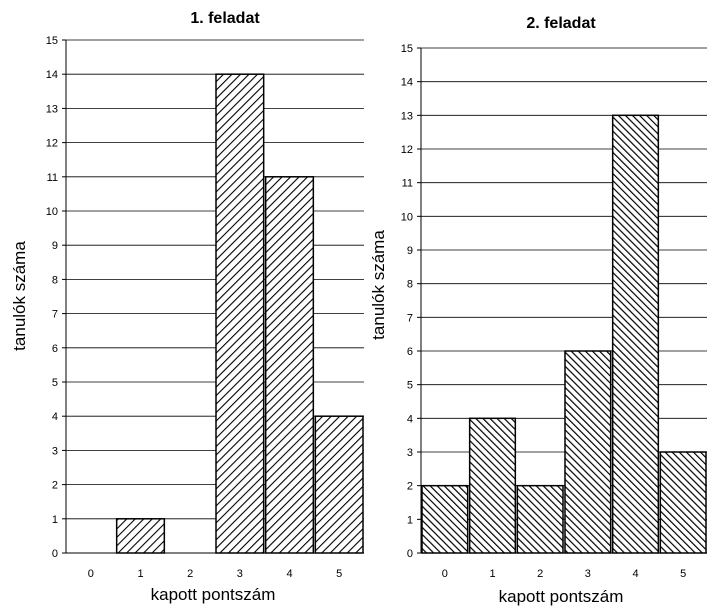 This screenshot has width=707, height=608. What do you see at coordinates (55, 246) in the screenshot?
I see `chart-1-ytick-label: 9` at bounding box center [55, 246].